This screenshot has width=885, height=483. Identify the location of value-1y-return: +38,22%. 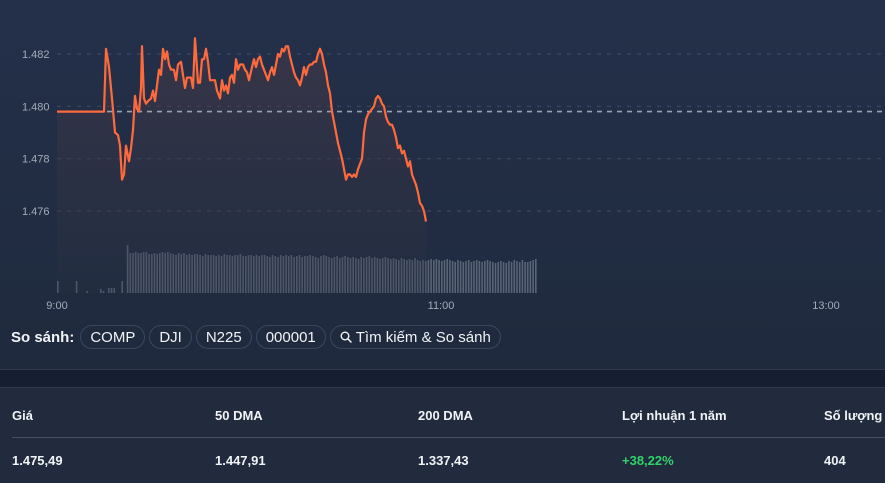
(648, 460).